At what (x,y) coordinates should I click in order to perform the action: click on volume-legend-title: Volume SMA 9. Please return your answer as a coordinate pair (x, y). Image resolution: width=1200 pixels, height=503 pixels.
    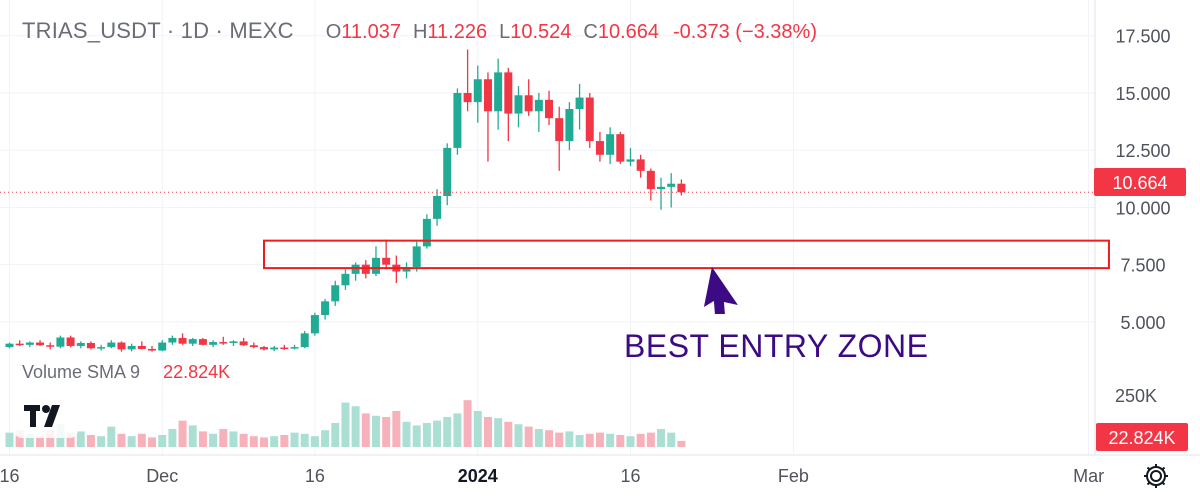
    Looking at the image, I should click on (81, 372).